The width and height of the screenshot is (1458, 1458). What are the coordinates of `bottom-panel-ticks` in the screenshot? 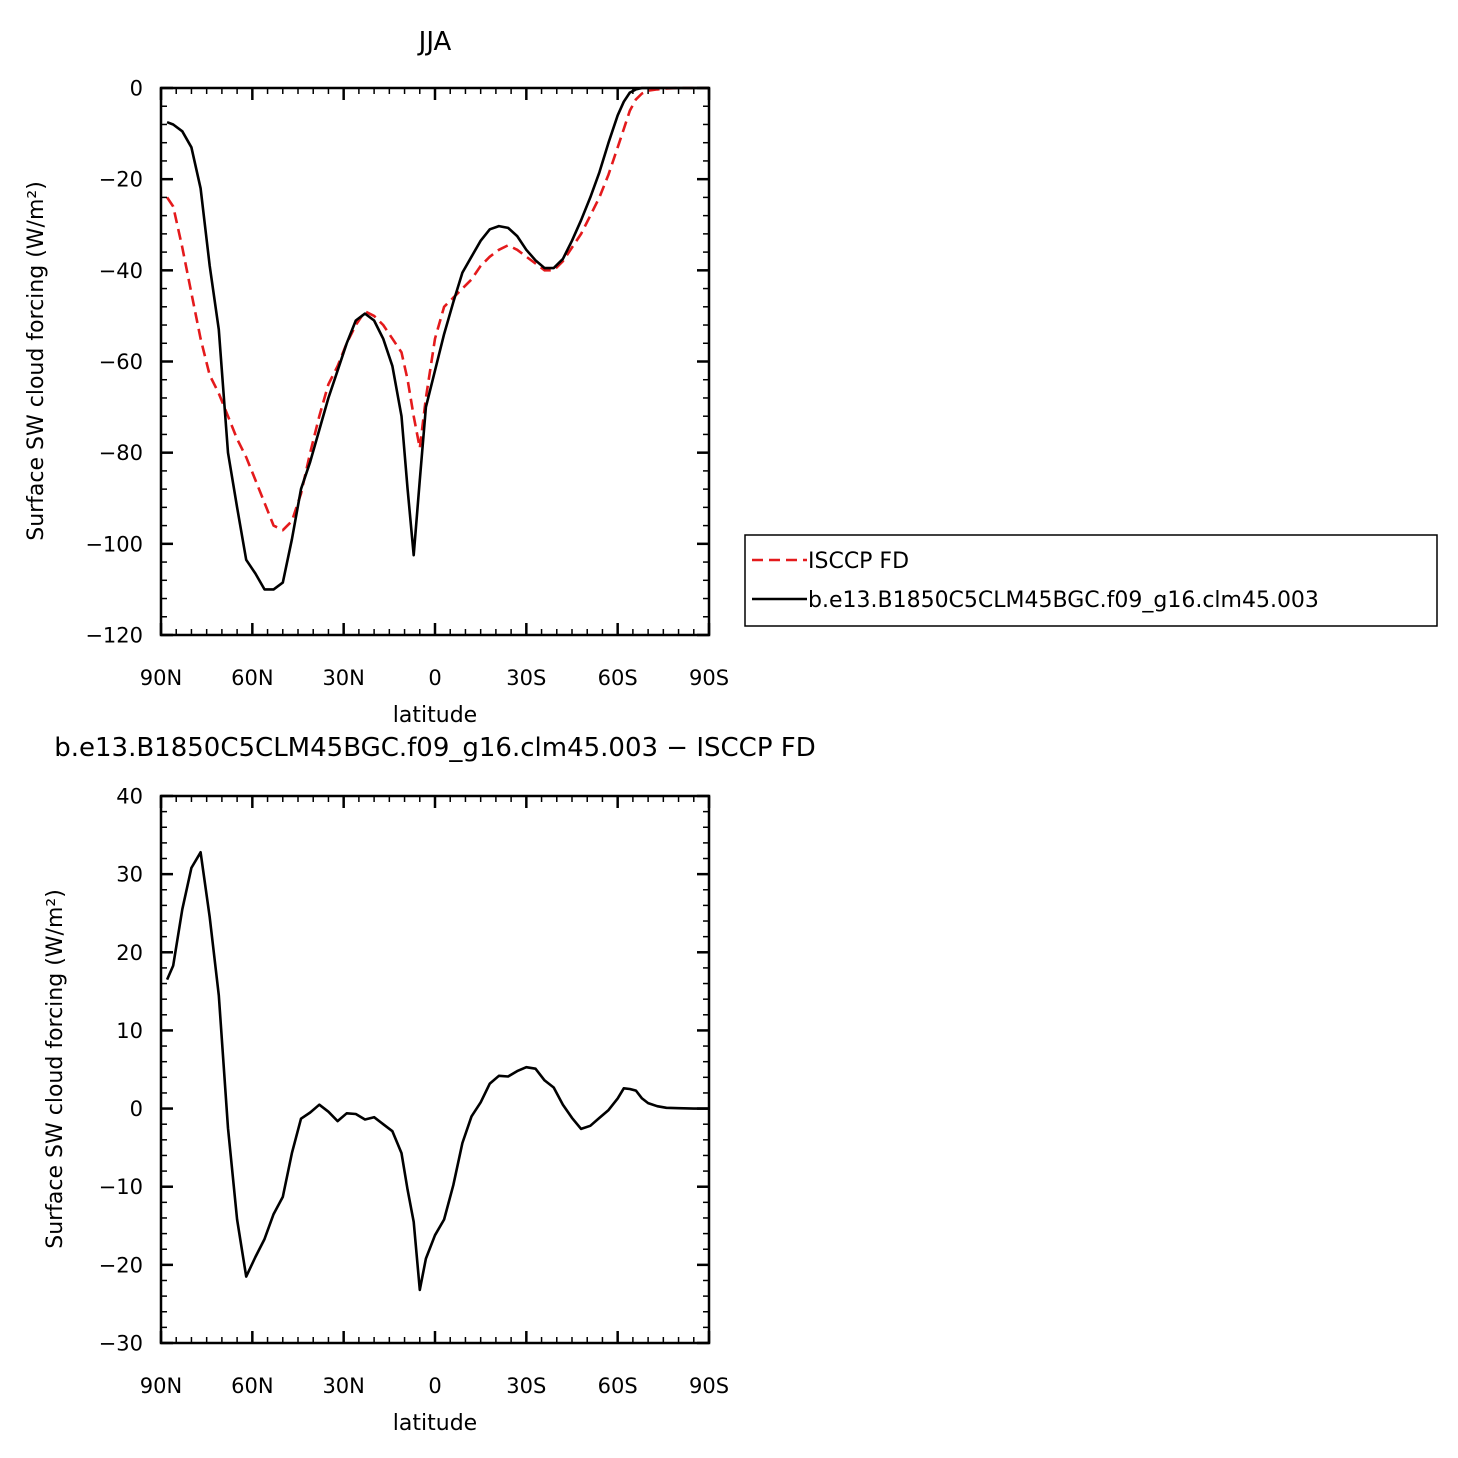 It's located at (435, 1069).